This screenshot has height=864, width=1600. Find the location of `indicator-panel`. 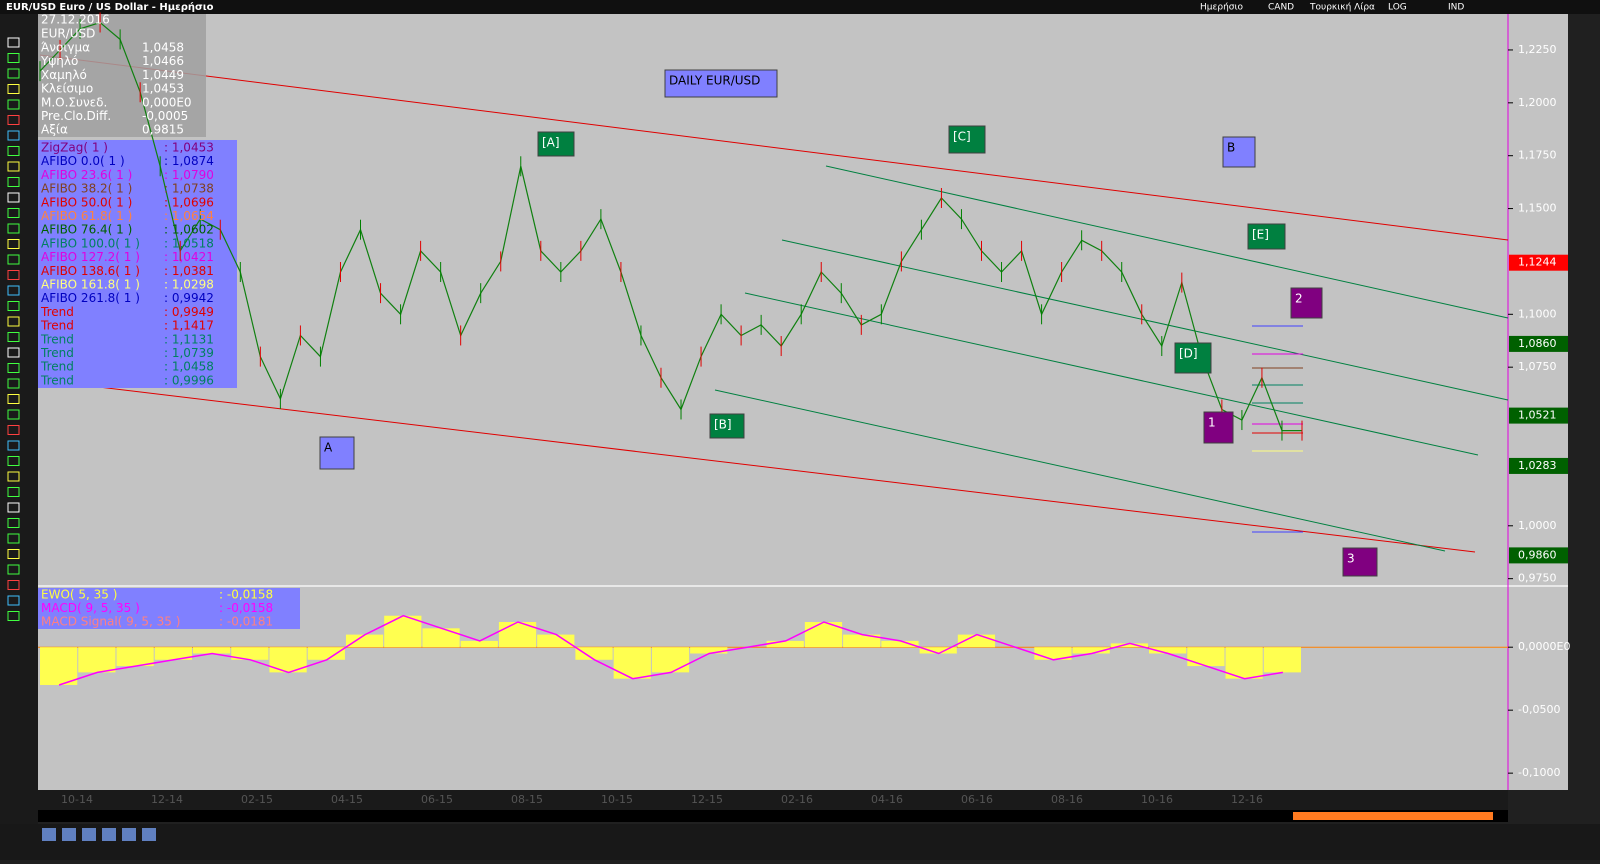

indicator-panel is located at coordinates (137, 264).